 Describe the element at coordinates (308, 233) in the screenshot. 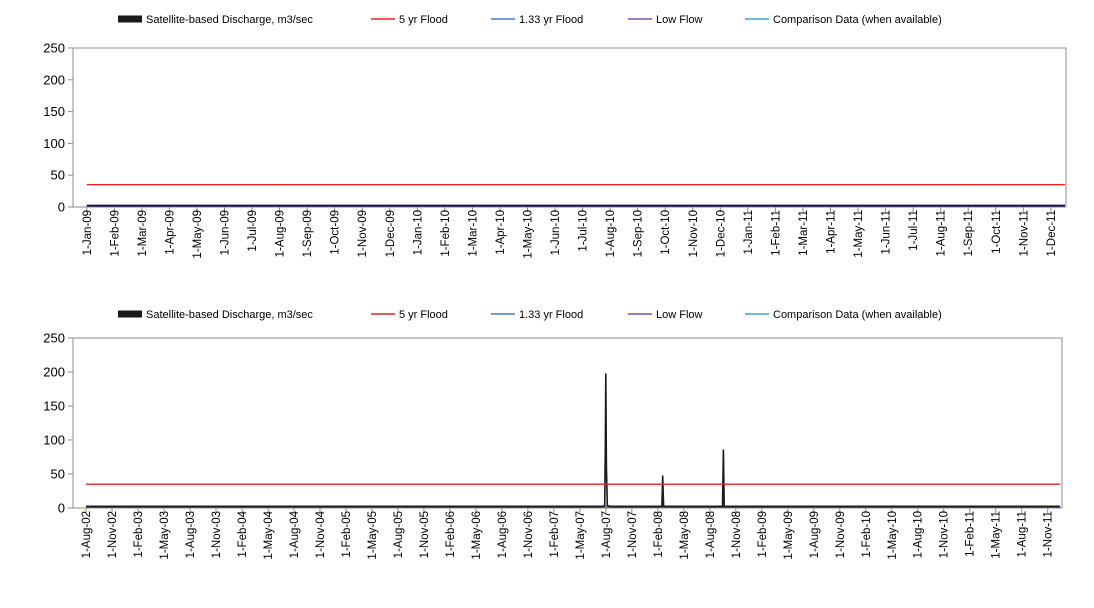

I see `x-tick-label: 1-Sep-09` at that location.